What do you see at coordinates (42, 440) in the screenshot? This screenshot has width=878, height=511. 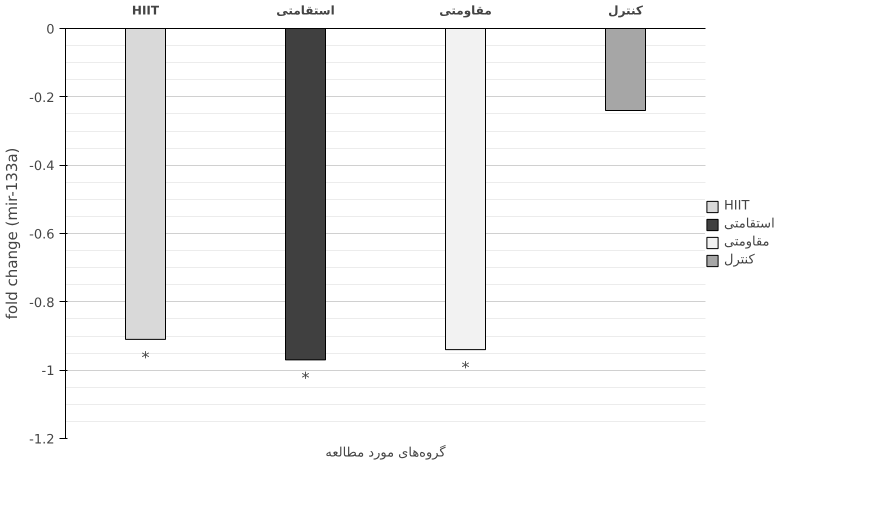 I see `y-tick-label: -1.2` at bounding box center [42, 440].